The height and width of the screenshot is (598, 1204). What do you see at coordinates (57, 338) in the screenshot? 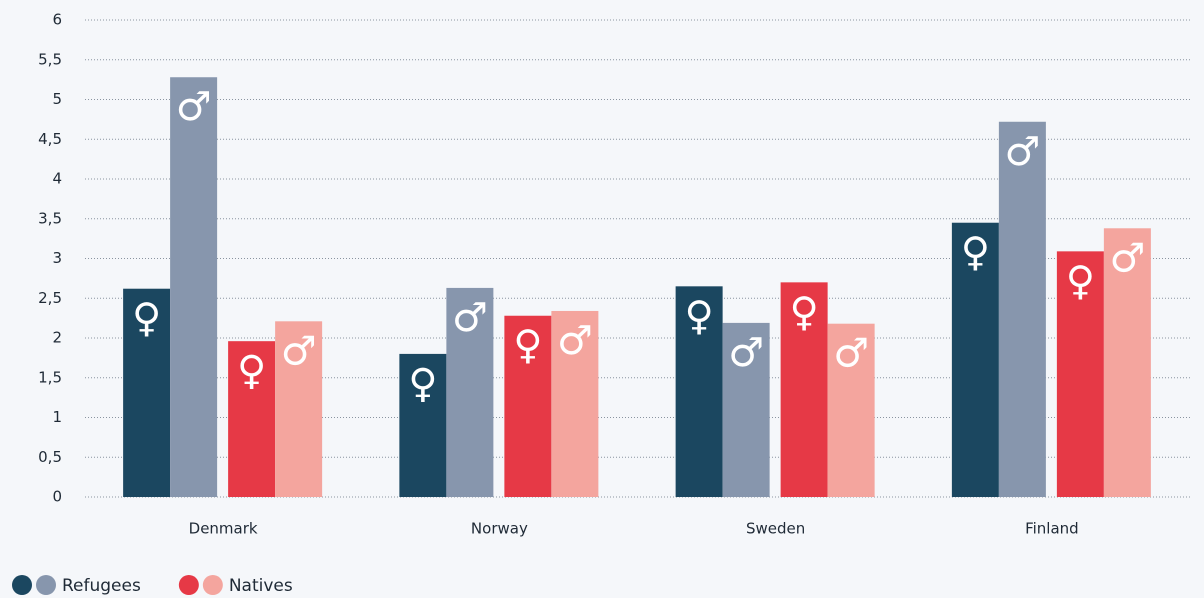
I see `y-tick-label: 2` at bounding box center [57, 338].